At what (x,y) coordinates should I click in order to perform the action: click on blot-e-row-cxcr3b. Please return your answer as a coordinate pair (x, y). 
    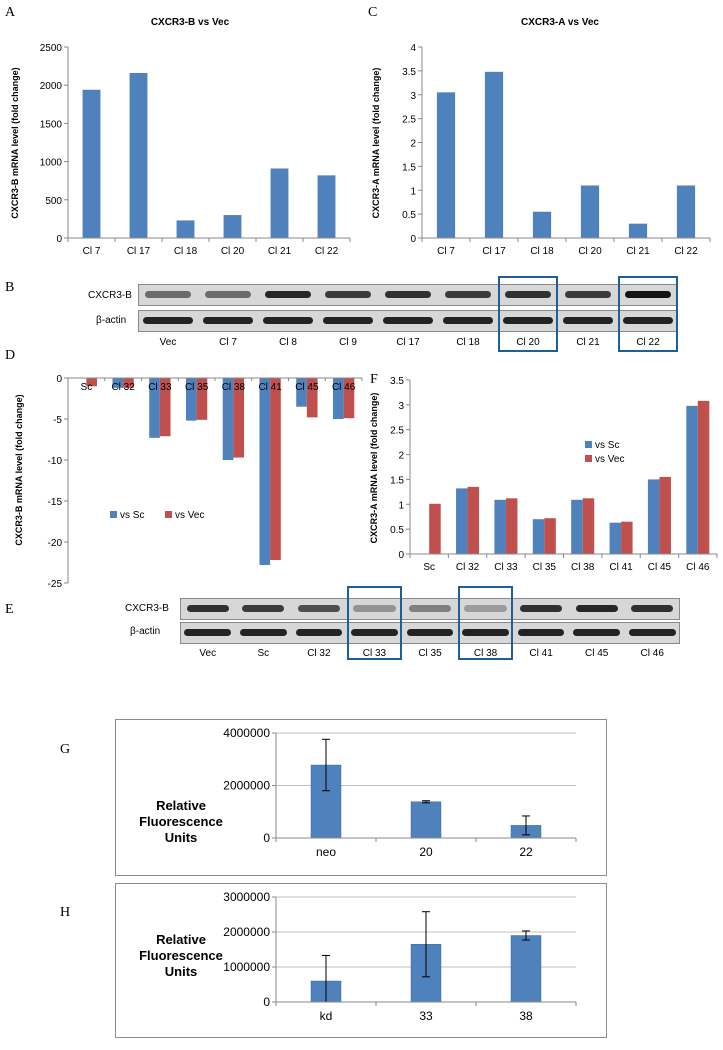
    Looking at the image, I should click on (430, 609).